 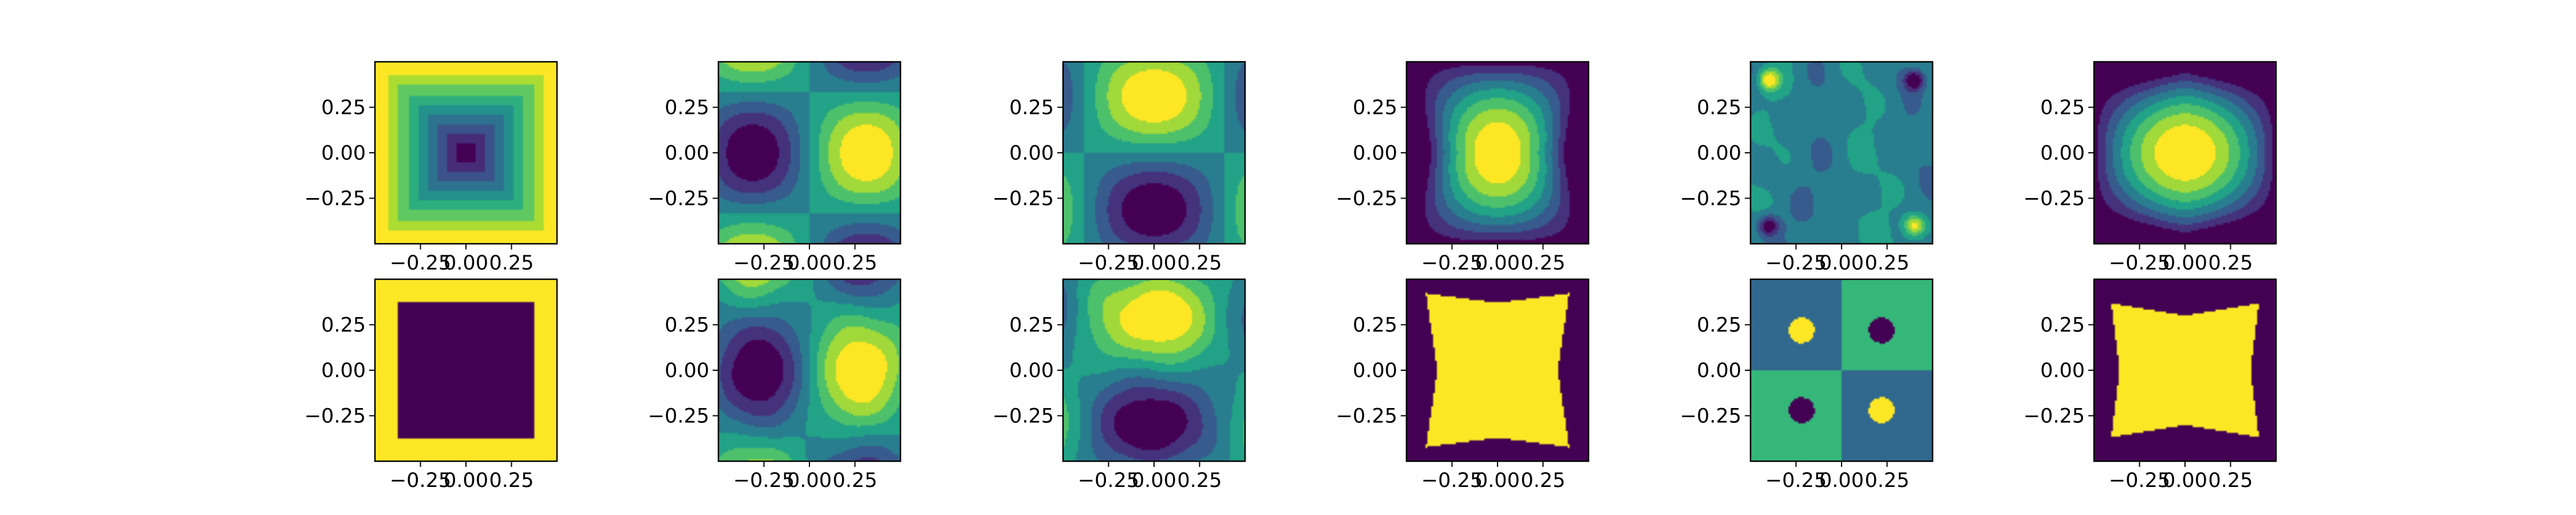 I want to click on panel-r1c6: −0.250.00 0.25−0.250.000.25, so click(x=2150, y=168).